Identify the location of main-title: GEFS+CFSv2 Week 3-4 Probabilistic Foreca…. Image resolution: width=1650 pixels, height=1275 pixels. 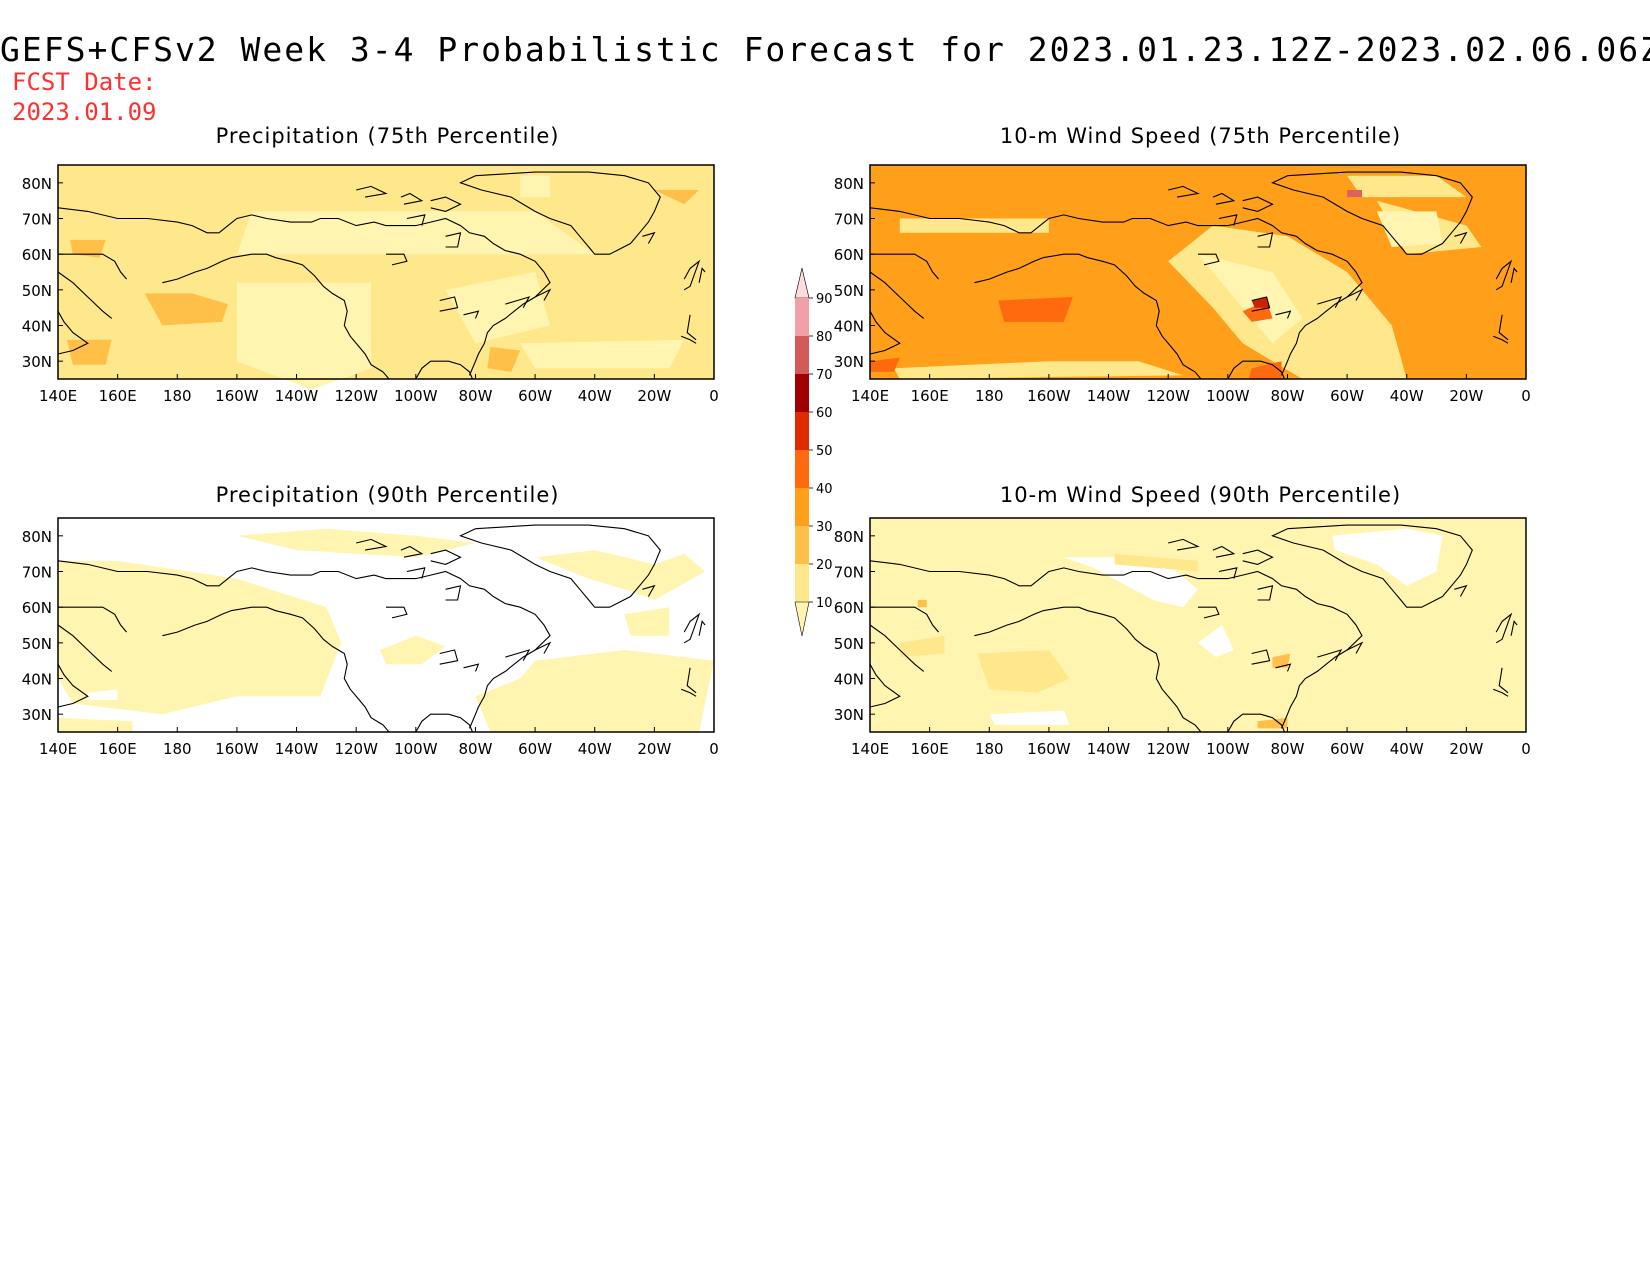
(825, 49).